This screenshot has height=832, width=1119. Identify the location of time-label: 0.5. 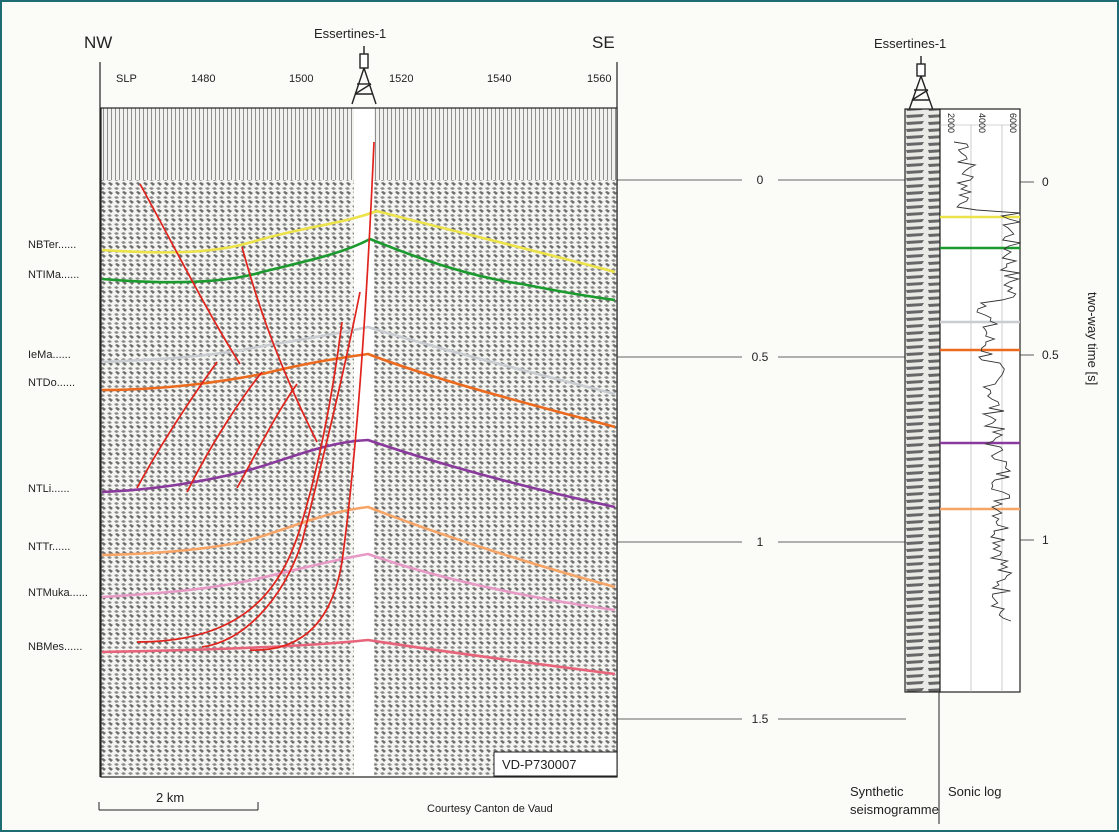
(760, 357).